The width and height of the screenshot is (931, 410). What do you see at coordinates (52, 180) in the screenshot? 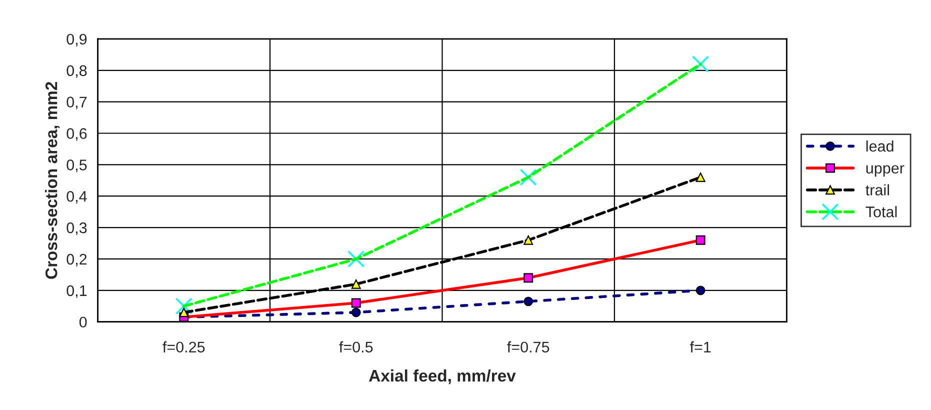
I see `y-axis-title: Cross-section area, mm2` at bounding box center [52, 180].